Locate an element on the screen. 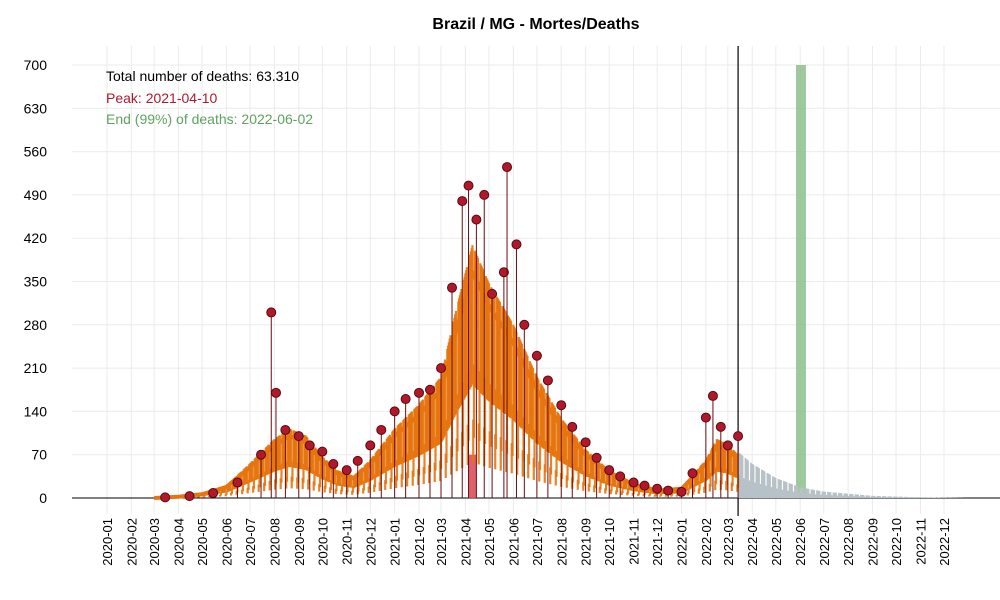  x-tick-label: 2020-02 is located at coordinates (131, 542).